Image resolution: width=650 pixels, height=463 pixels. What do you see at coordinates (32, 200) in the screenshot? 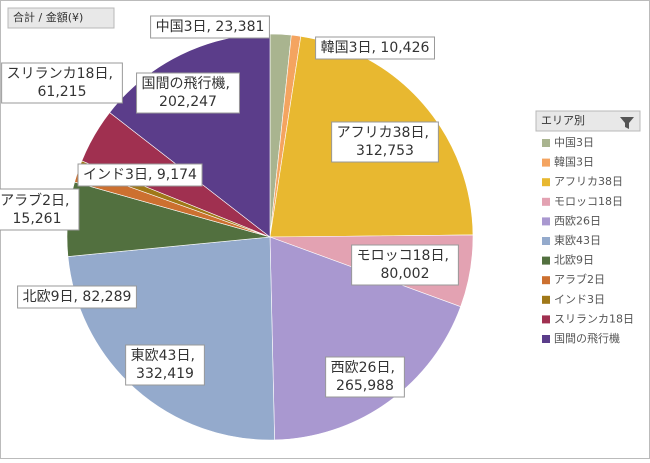
I see `label-category: アラブ2日` at bounding box center [32, 200].